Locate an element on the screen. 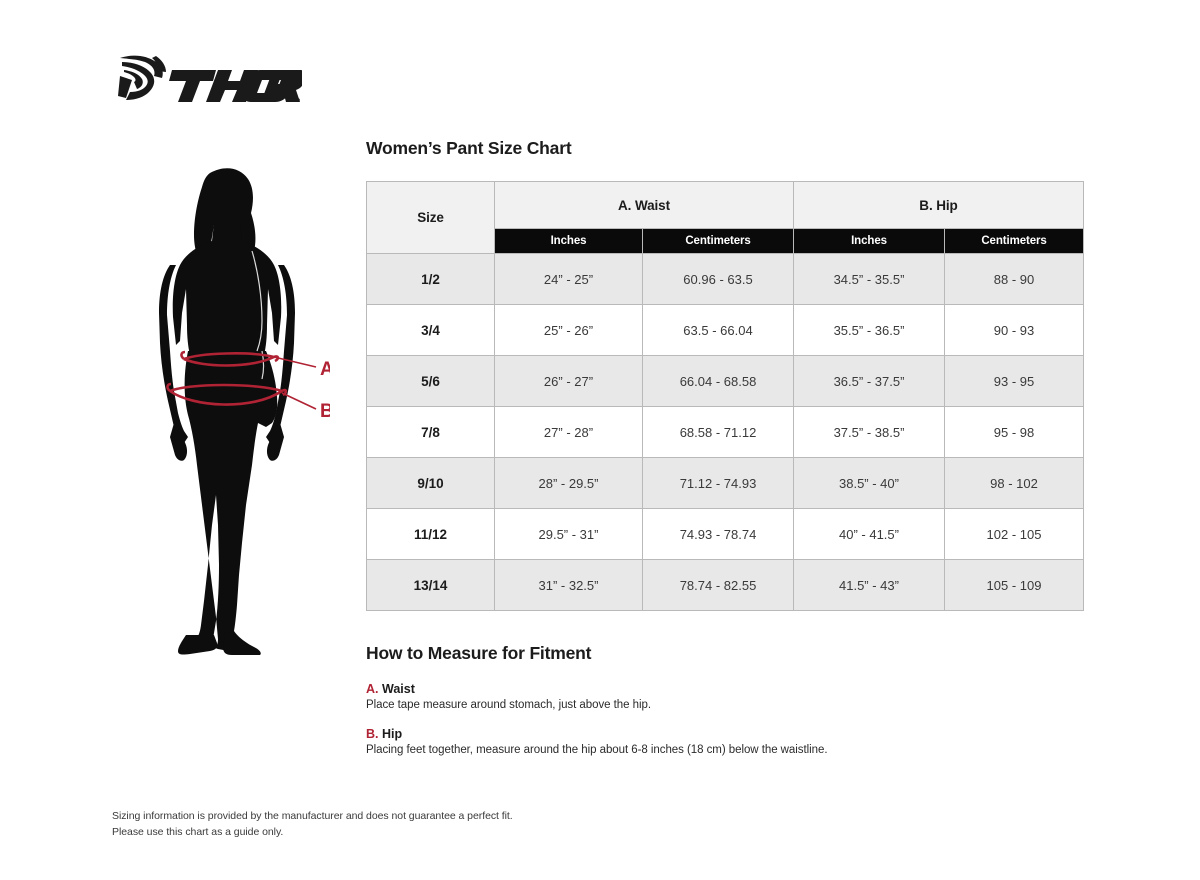 The image size is (1200, 880). cell-size: 9/10 is located at coordinates (430, 483).